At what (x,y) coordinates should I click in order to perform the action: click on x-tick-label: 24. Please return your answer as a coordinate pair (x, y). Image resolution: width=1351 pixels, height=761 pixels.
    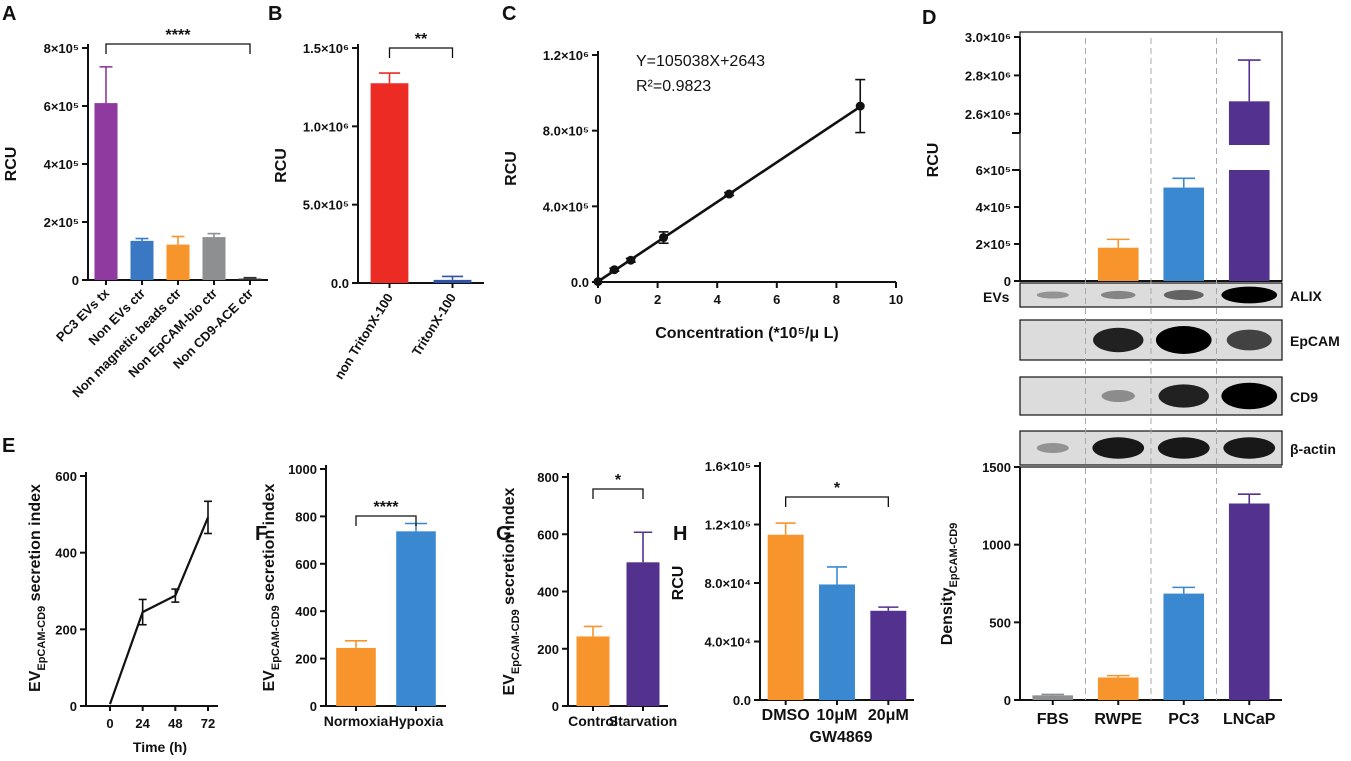
    Looking at the image, I should click on (142, 723).